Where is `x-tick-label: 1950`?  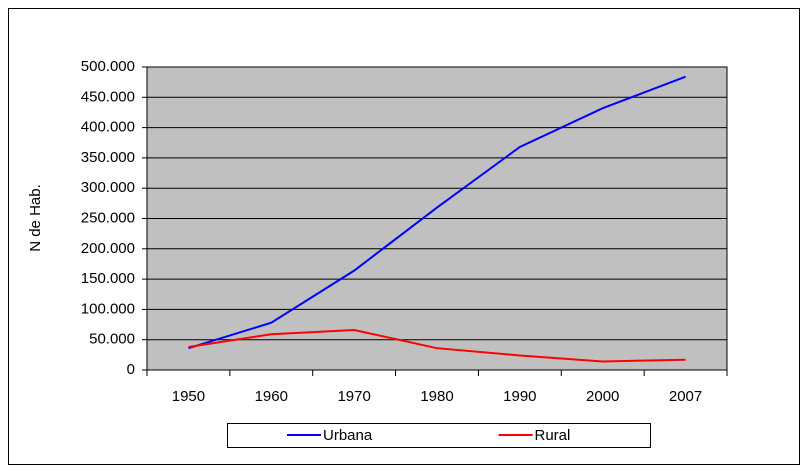
x-tick-label: 1950 is located at coordinates (188, 396).